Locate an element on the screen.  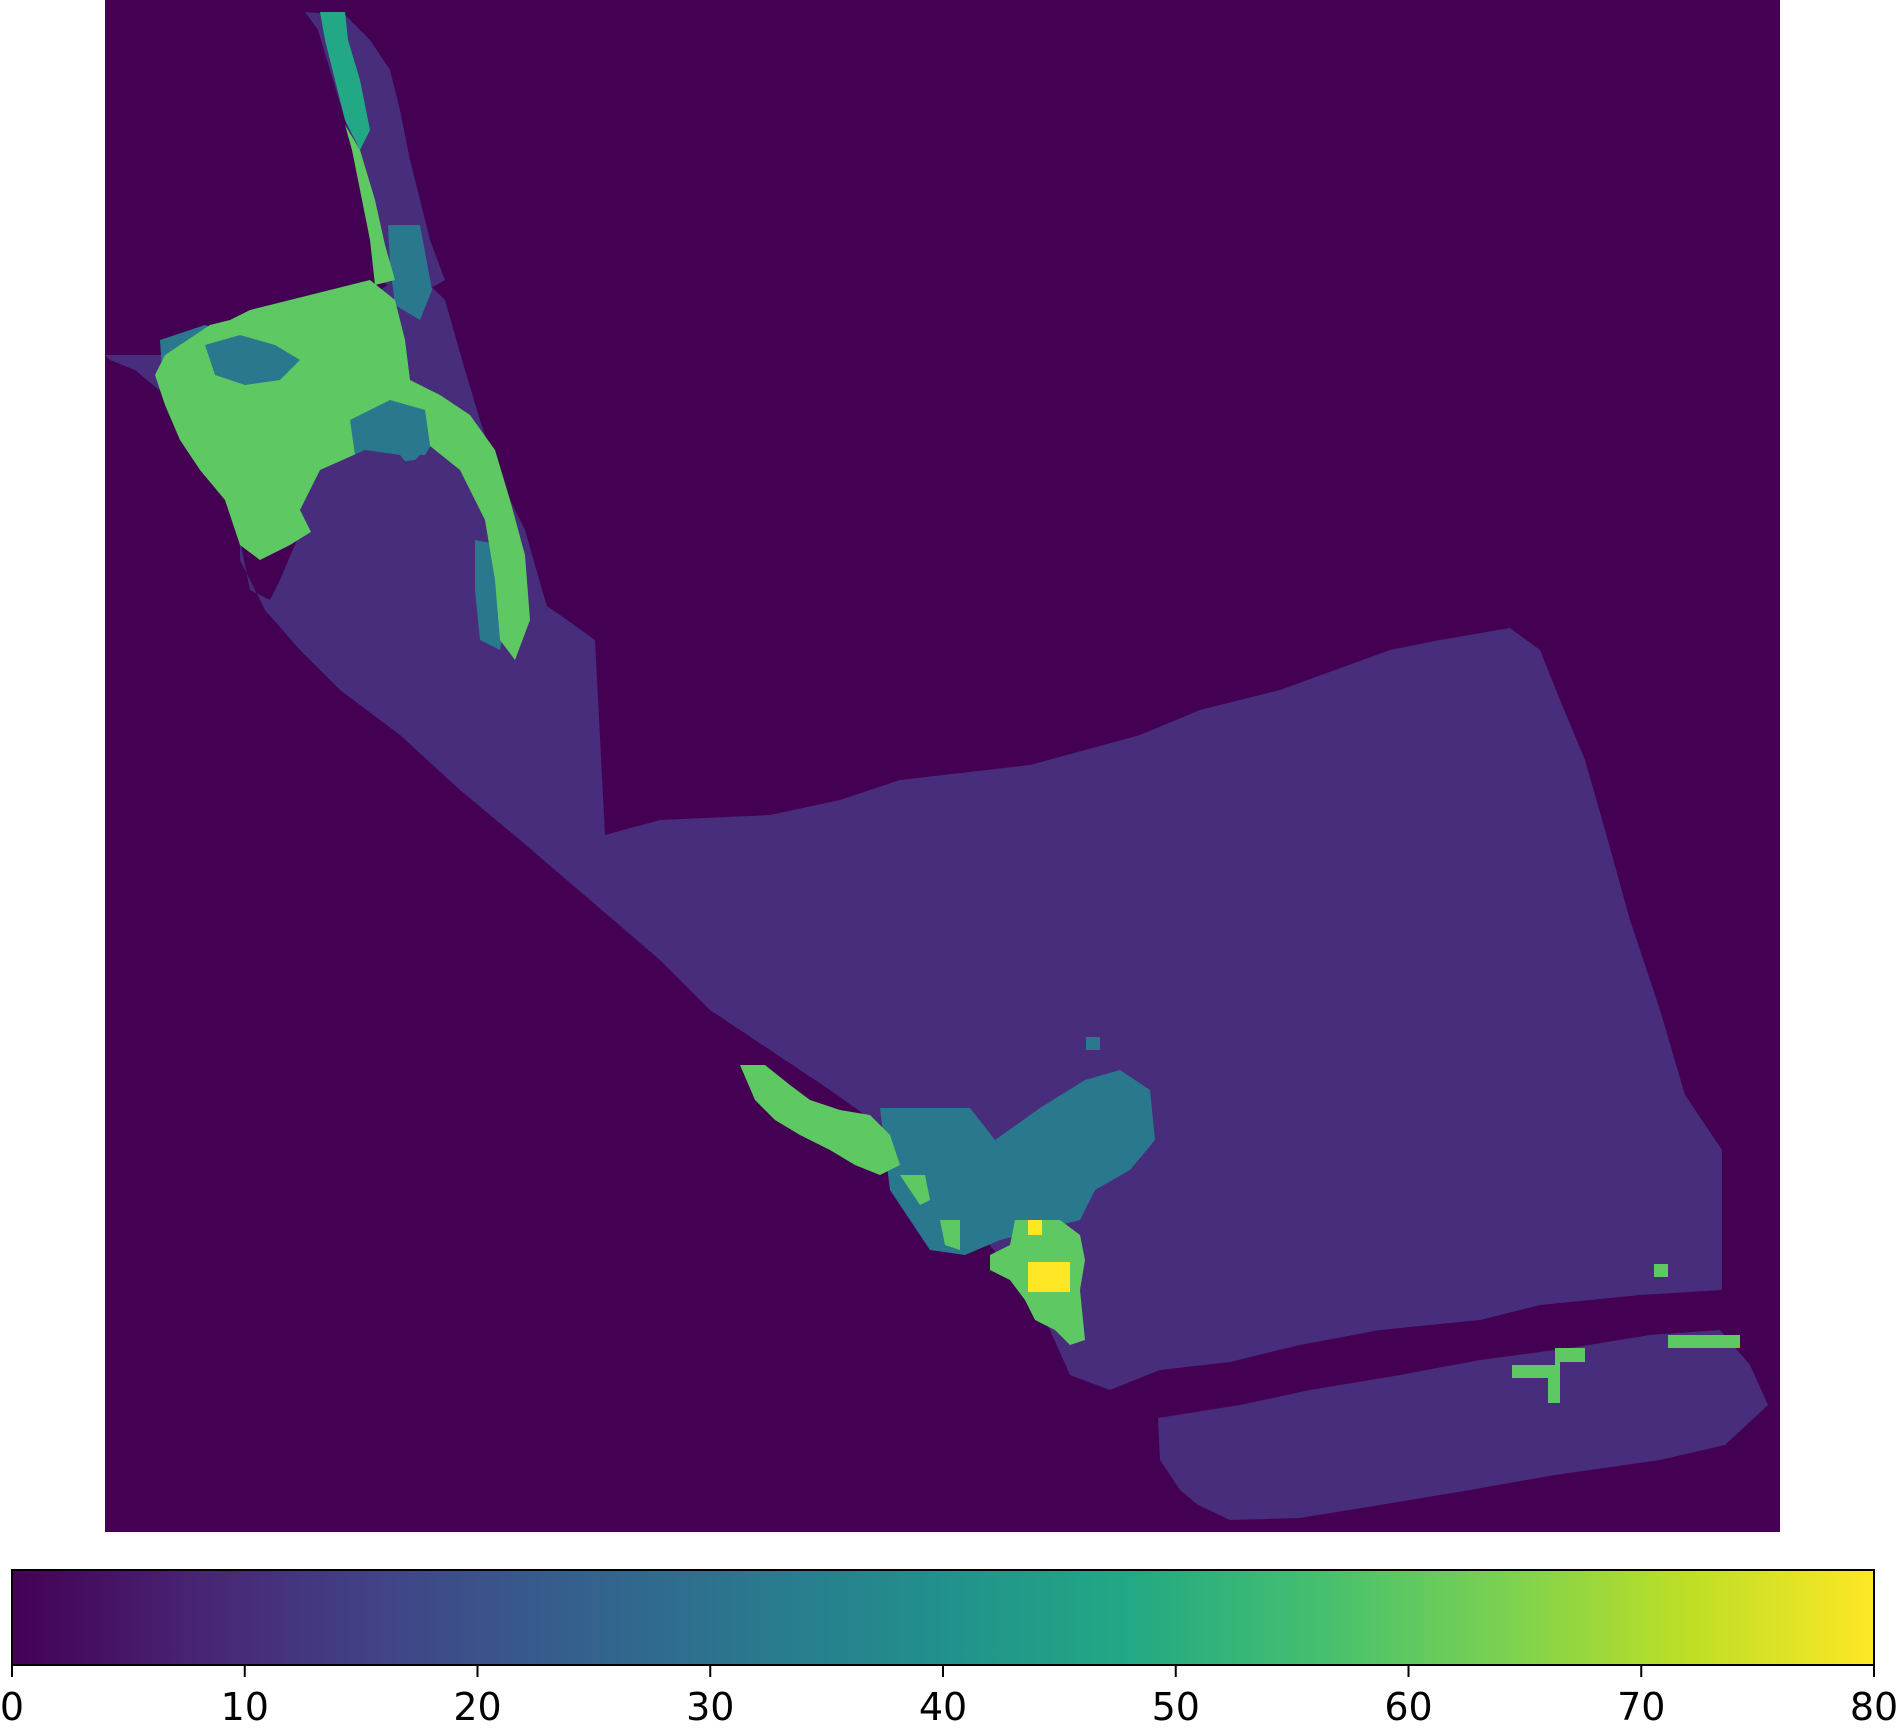
region-sw-green-band is located at coordinates (820, 1120).